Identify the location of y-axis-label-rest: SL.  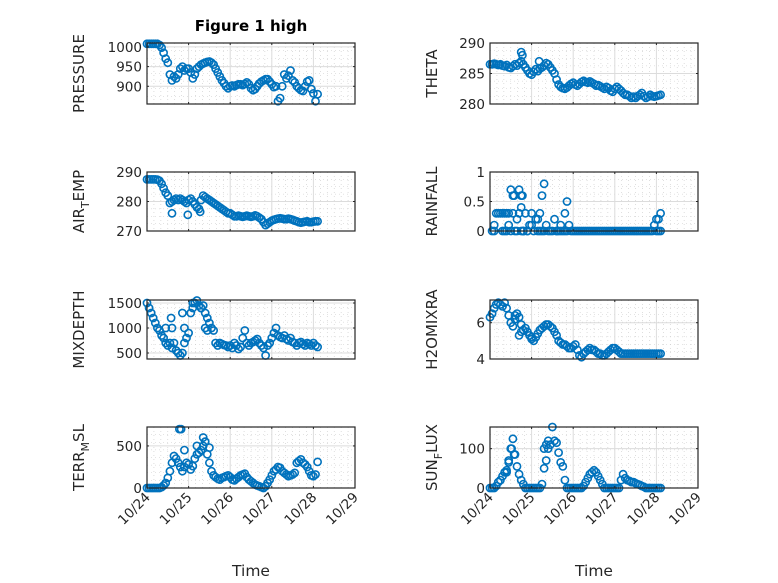
(79, 432).